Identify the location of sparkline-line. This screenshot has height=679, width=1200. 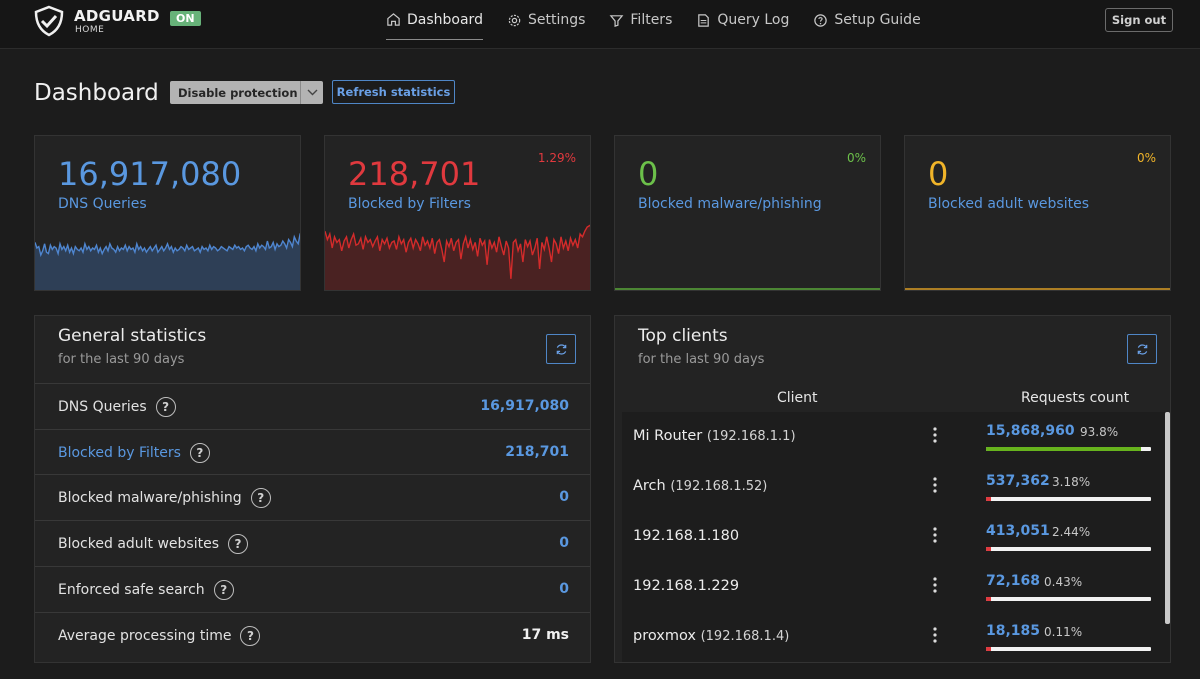
(457, 251).